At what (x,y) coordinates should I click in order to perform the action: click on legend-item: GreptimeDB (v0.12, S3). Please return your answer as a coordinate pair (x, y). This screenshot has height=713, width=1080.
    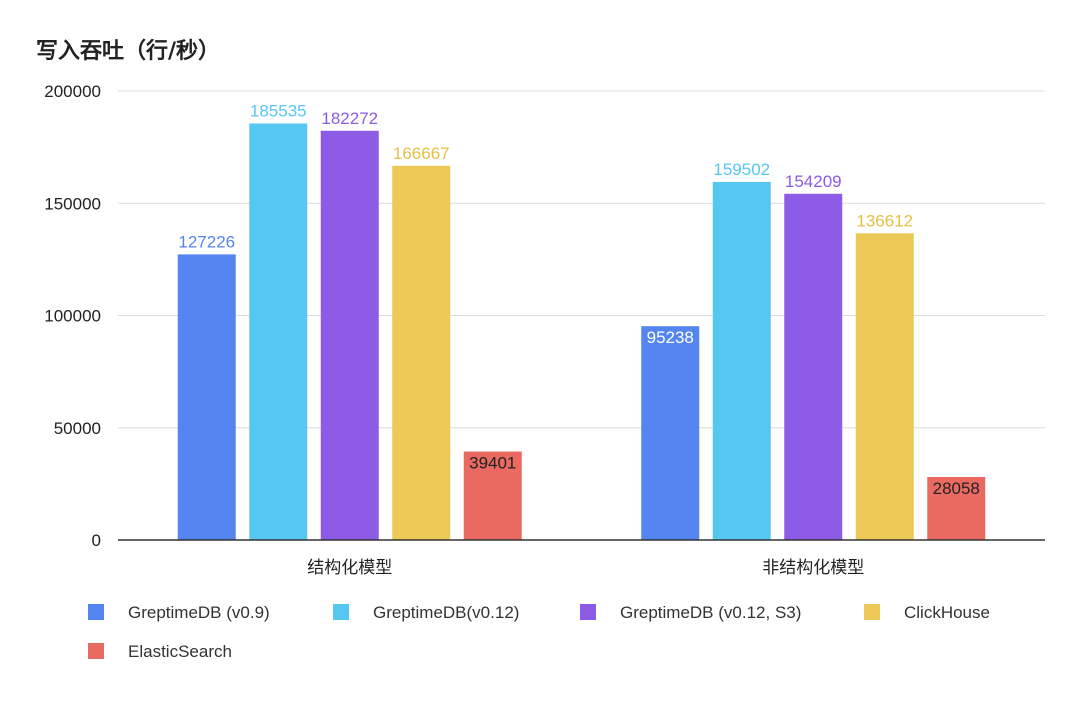
    Looking at the image, I should click on (690, 612).